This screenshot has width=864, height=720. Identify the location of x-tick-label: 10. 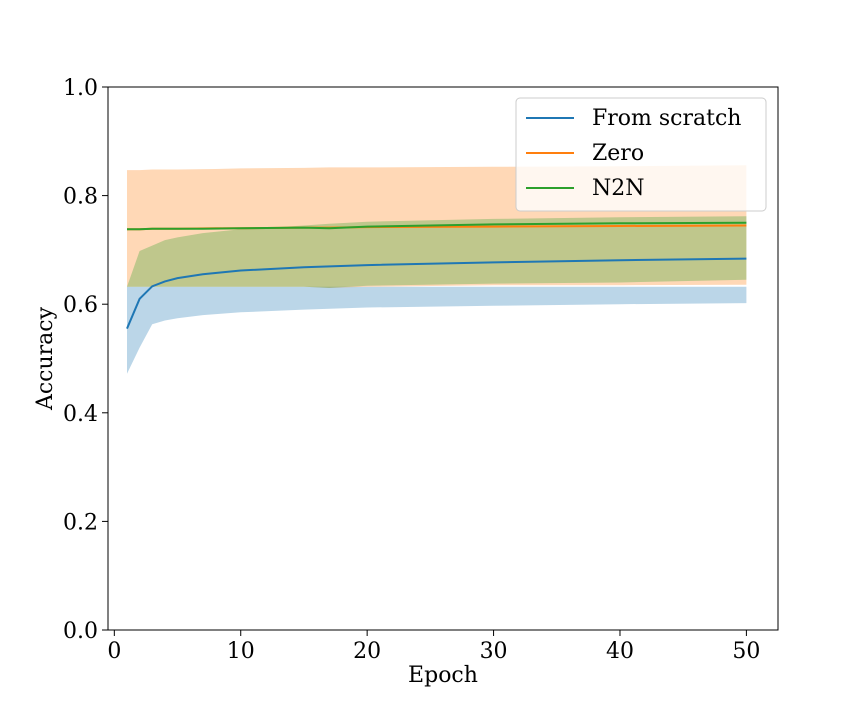
(241, 651).